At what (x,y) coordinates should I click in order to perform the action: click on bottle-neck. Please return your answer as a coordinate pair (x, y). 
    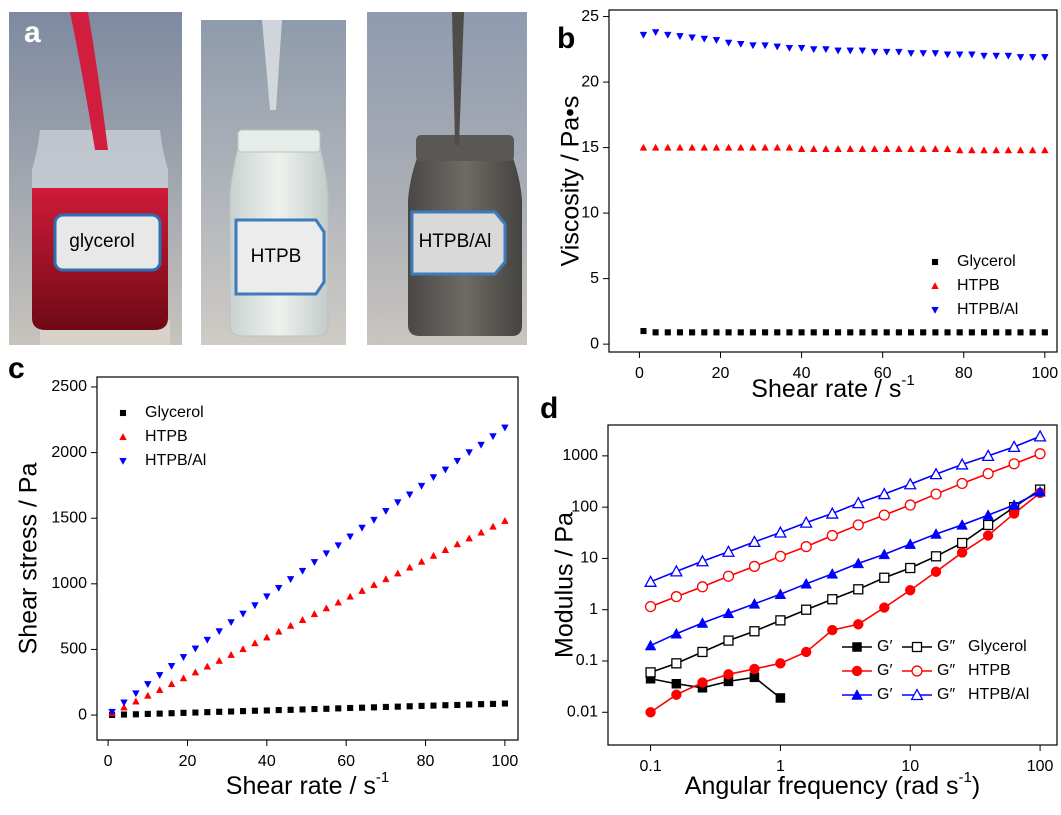
    Looking at the image, I should click on (465, 148).